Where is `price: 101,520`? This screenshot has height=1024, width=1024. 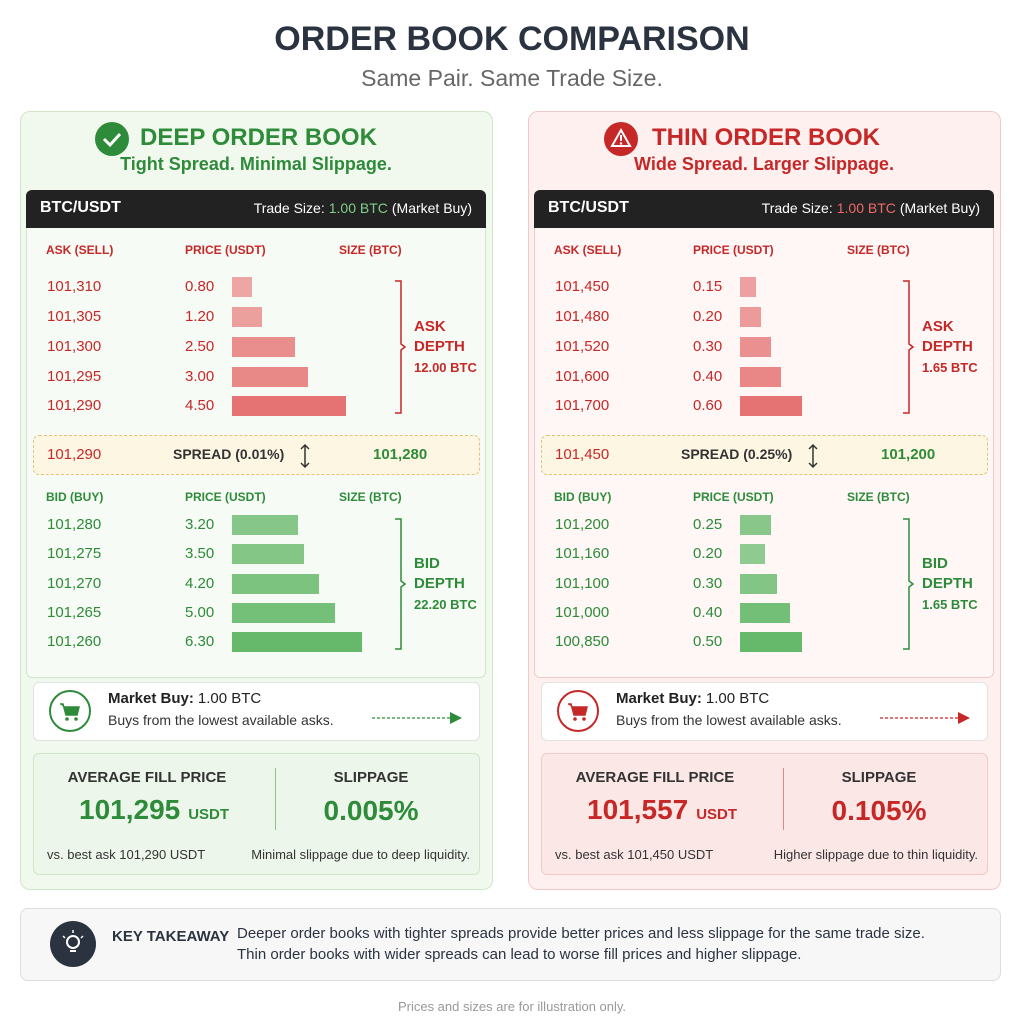
price: 101,520 is located at coordinates (582, 346).